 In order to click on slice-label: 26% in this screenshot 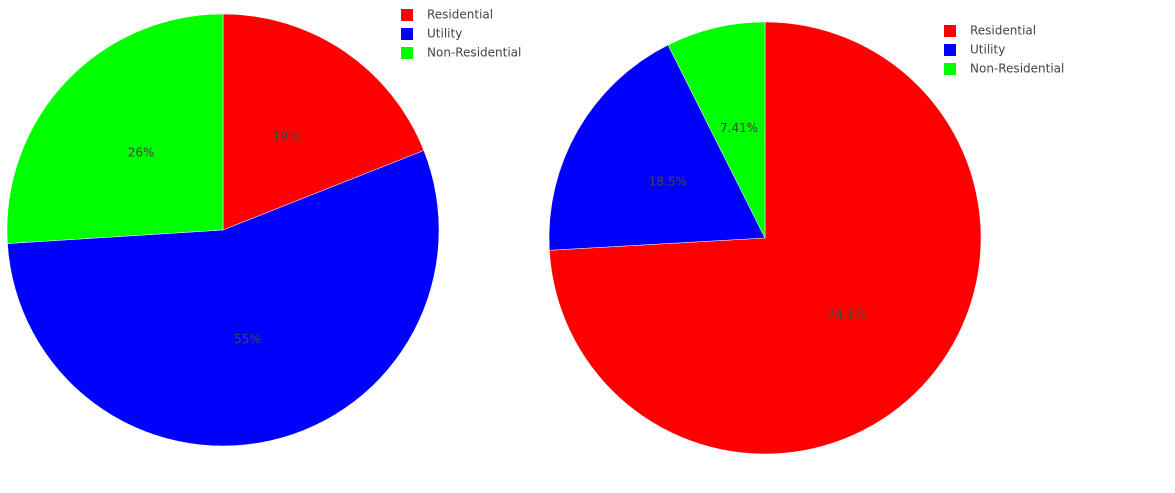, I will do `click(141, 153)`.